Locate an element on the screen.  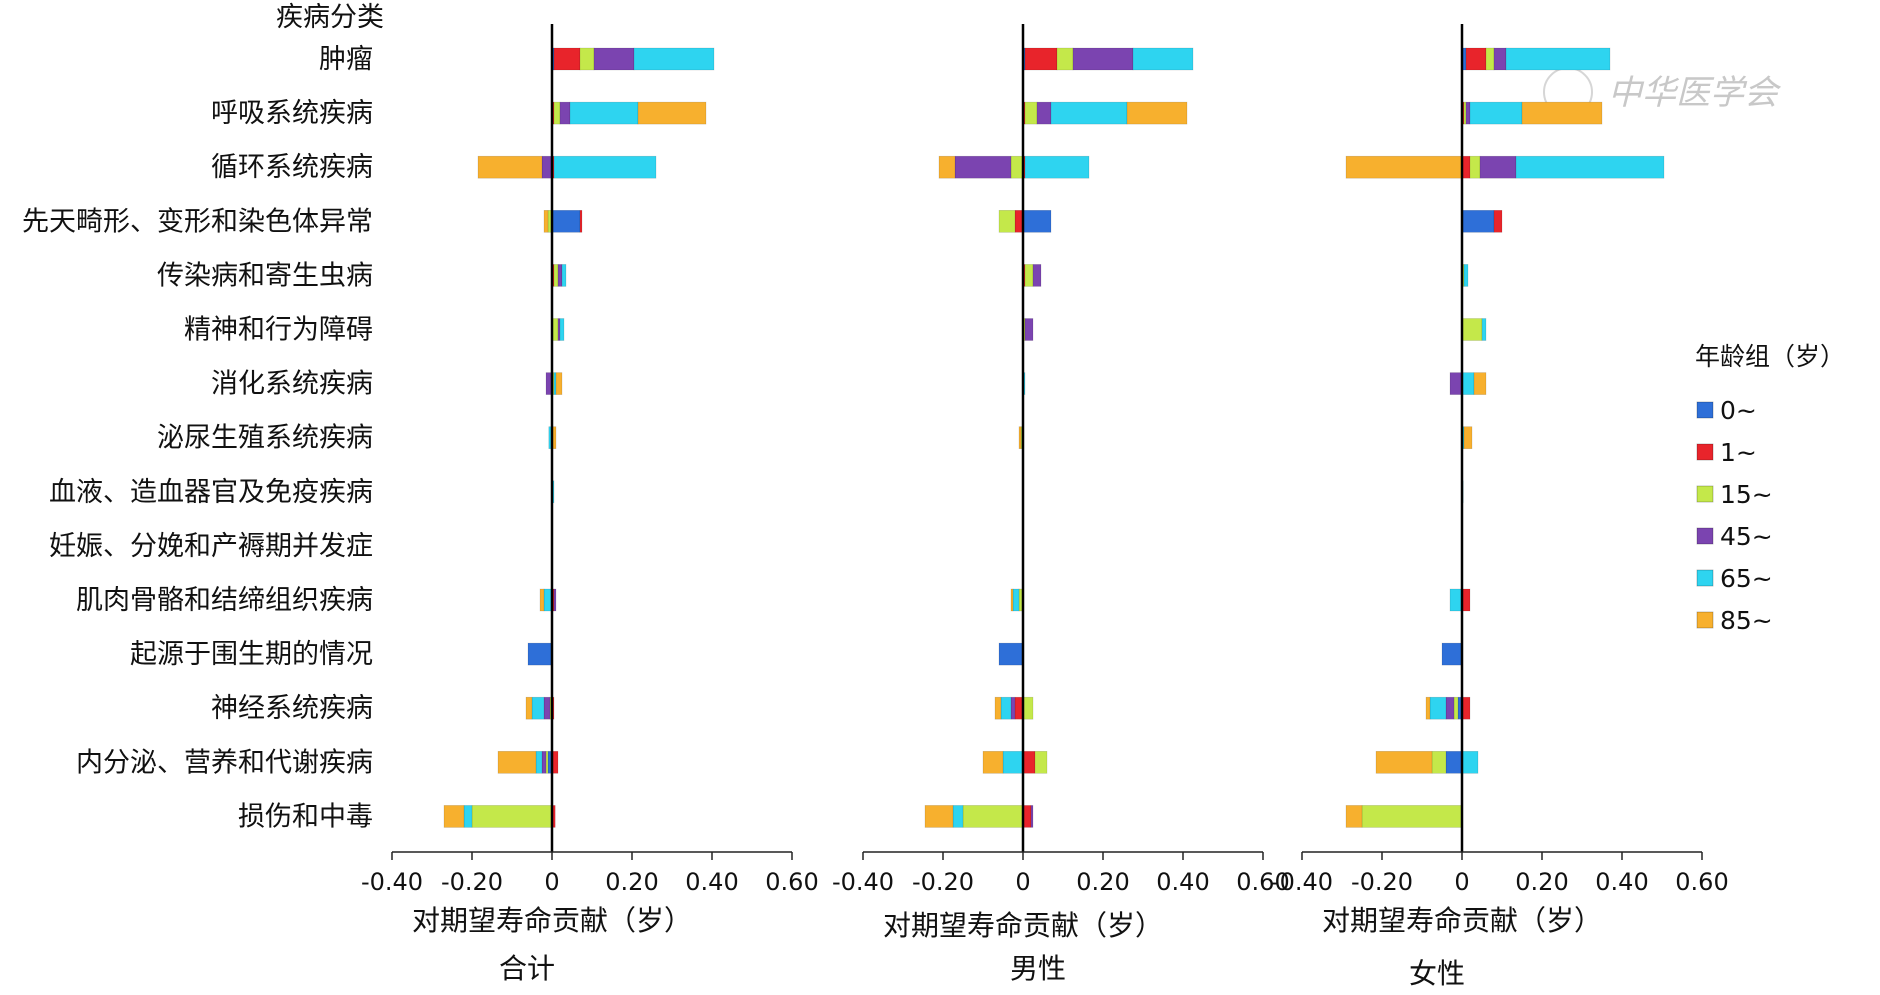
watermark: 中华医学会 is located at coordinates (1662, 92).